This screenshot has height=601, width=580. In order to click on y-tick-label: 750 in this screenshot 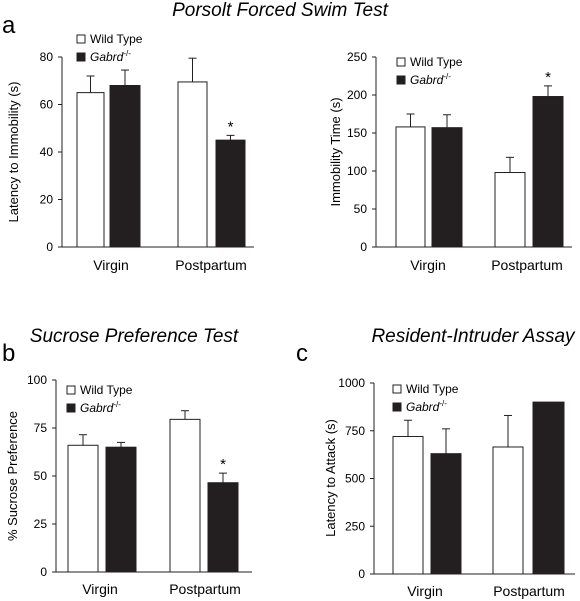, I will do `click(355, 431)`.